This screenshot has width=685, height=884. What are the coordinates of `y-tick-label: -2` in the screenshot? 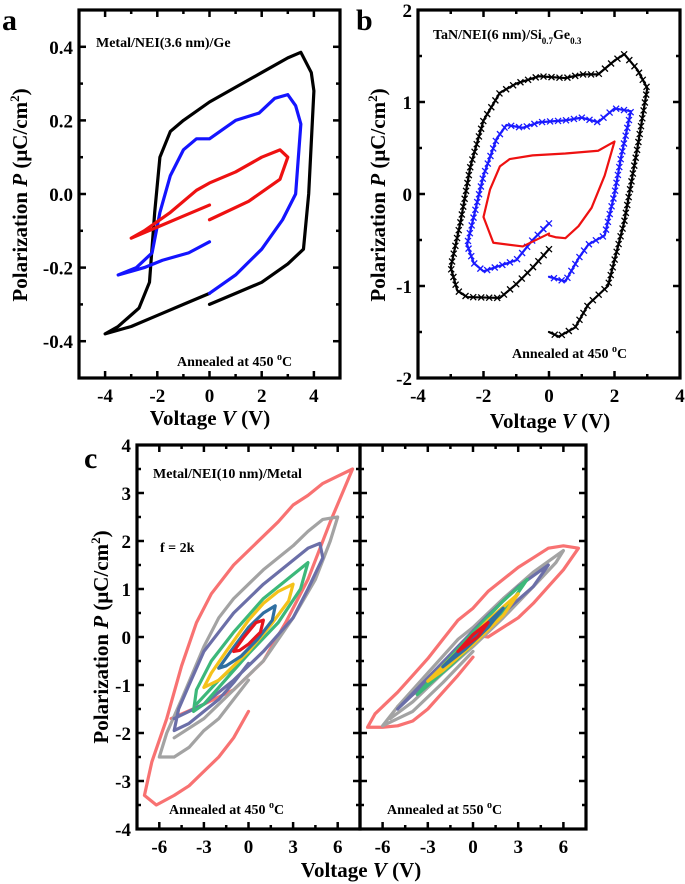 It's located at (123, 734).